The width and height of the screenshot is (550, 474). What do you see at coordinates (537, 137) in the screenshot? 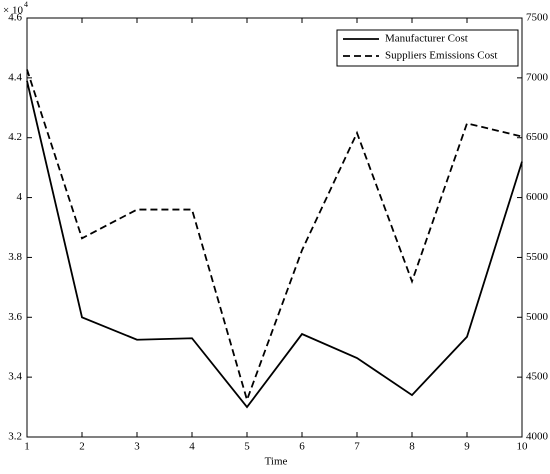
I see `y2-tick-label: 6500` at bounding box center [537, 137].